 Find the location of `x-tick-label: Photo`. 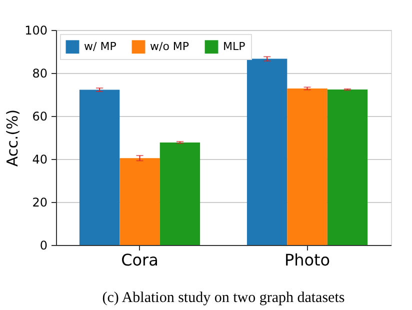

x-tick-label: Photo is located at coordinates (307, 260).